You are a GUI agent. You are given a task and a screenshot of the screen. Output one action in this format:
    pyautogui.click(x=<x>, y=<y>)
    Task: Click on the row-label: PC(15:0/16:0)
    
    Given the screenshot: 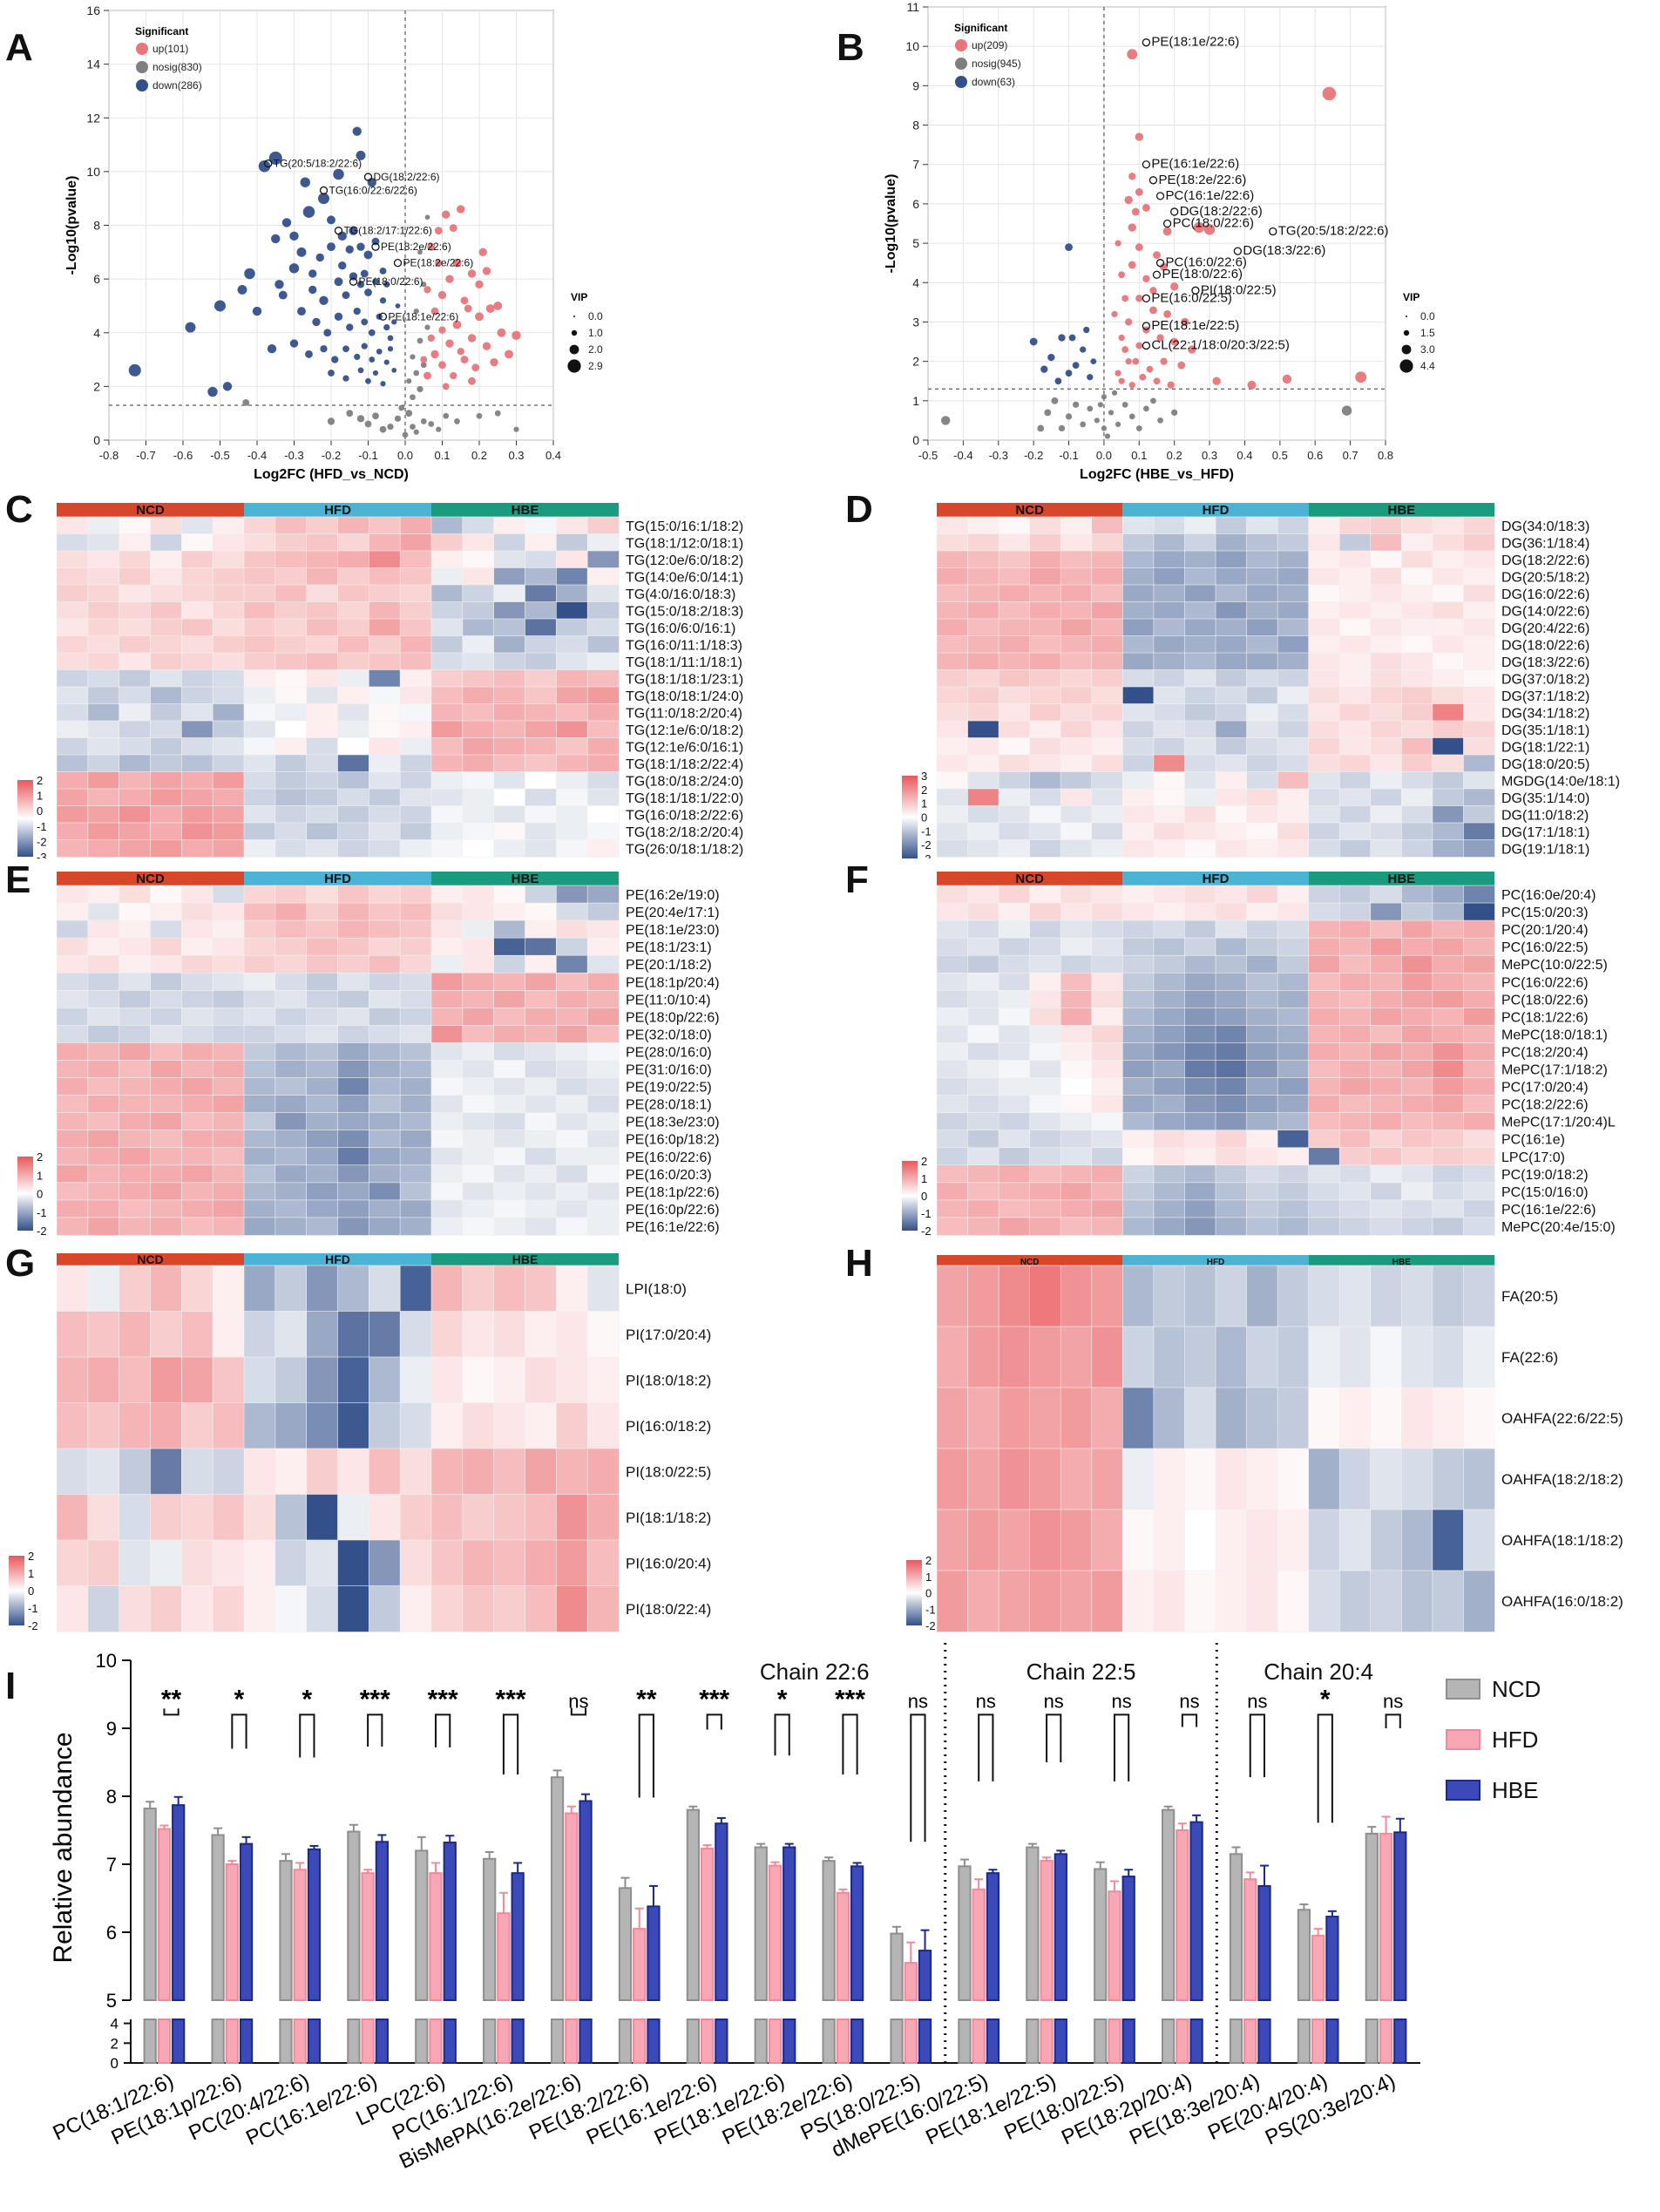 What is the action you would take?
    pyautogui.click(x=1545, y=1192)
    